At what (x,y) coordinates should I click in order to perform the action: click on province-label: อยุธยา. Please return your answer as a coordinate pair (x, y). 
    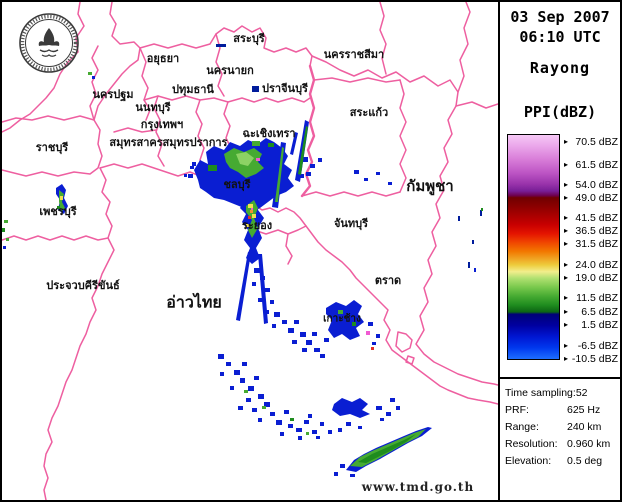
    Looking at the image, I should click on (163, 59).